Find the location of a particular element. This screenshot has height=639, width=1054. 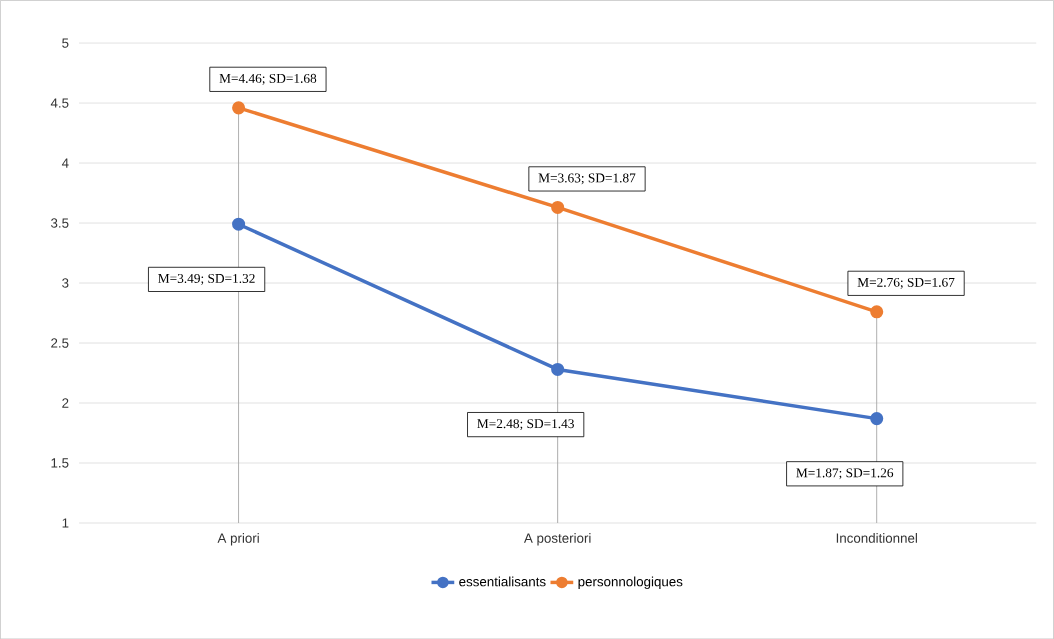

y-tick-label: 2 is located at coordinates (65, 403).